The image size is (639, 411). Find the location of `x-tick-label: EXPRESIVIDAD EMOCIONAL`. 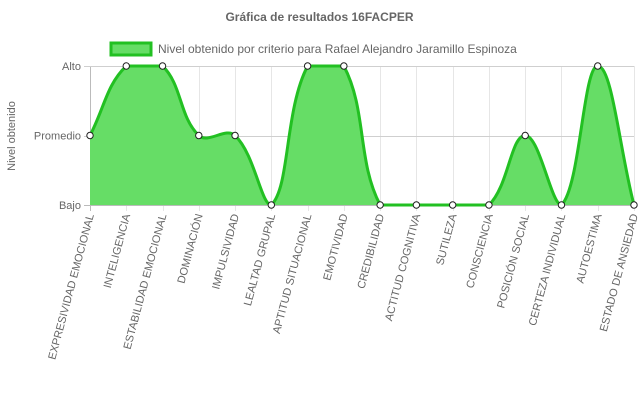

x-tick-label: EXPRESIVIDAD EMOCIONAL is located at coordinates (71, 287).